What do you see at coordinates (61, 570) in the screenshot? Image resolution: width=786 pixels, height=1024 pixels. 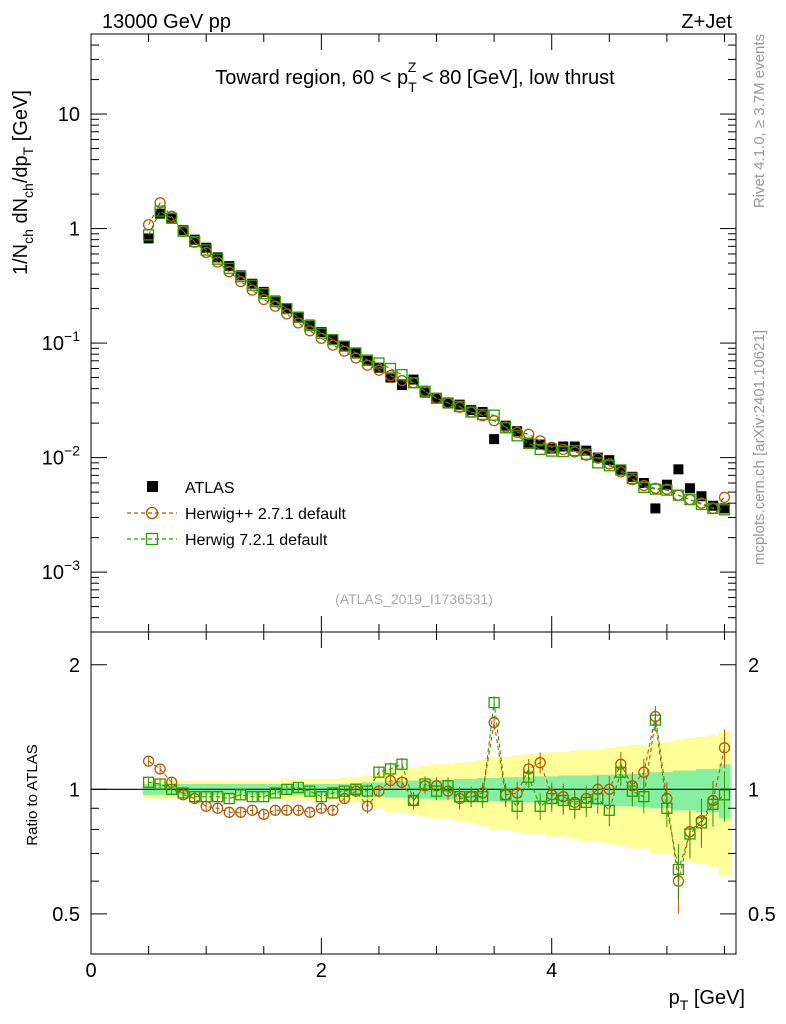 I see `y-tick-label: 10⁻³` at bounding box center [61, 570].